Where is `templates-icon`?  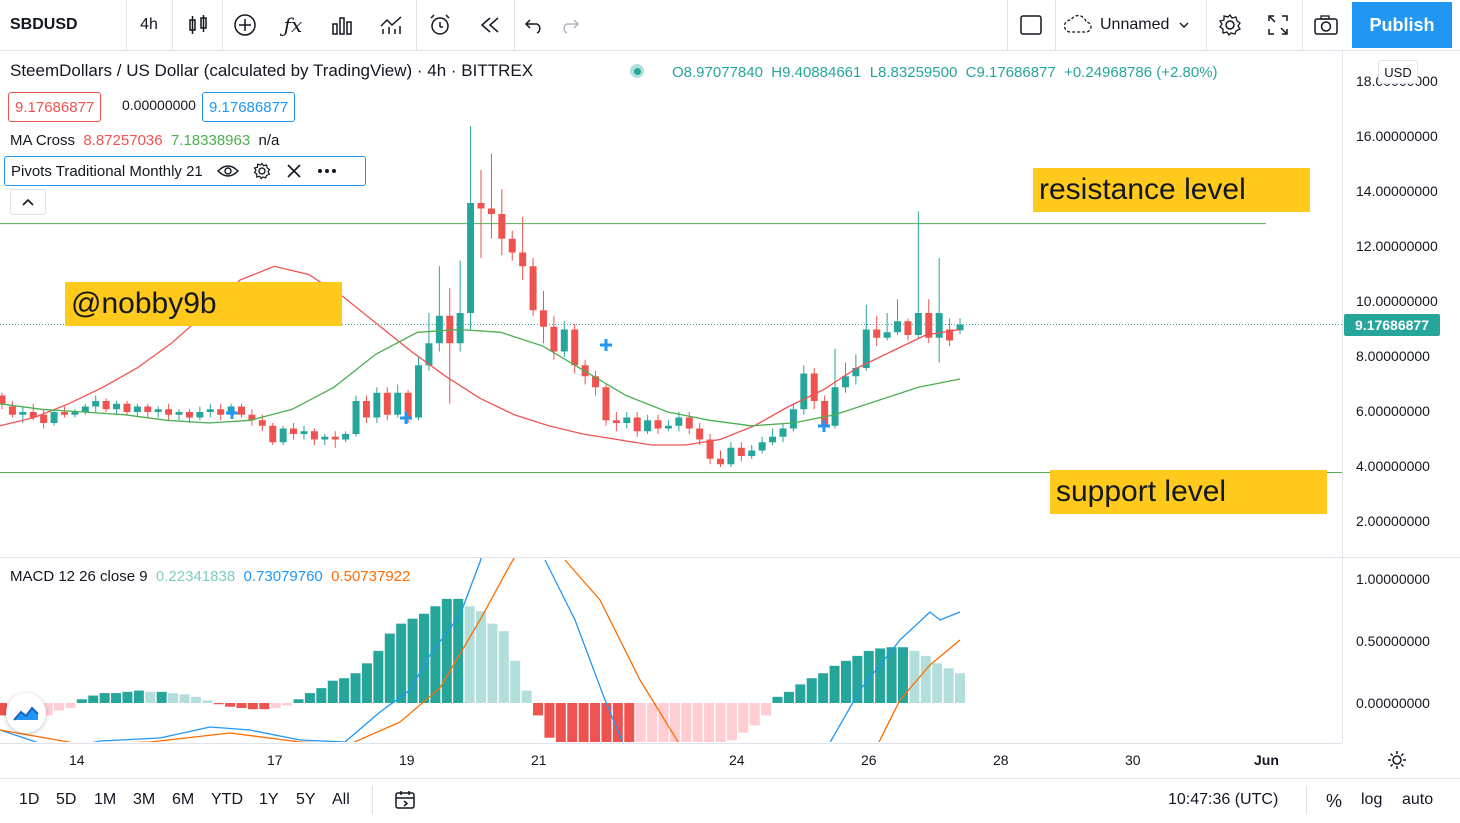
templates-icon is located at coordinates (391, 25).